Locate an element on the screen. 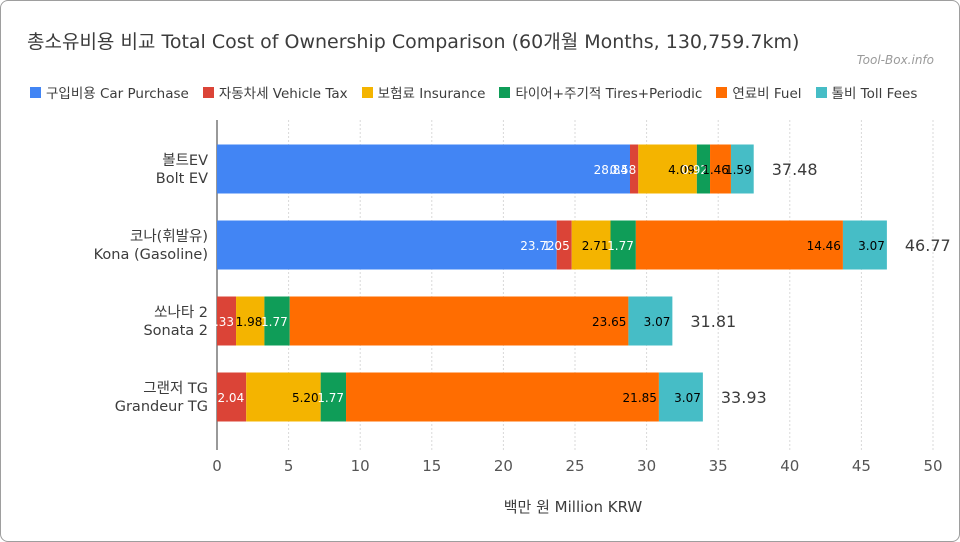  x-tick-label: 50 is located at coordinates (932, 466).